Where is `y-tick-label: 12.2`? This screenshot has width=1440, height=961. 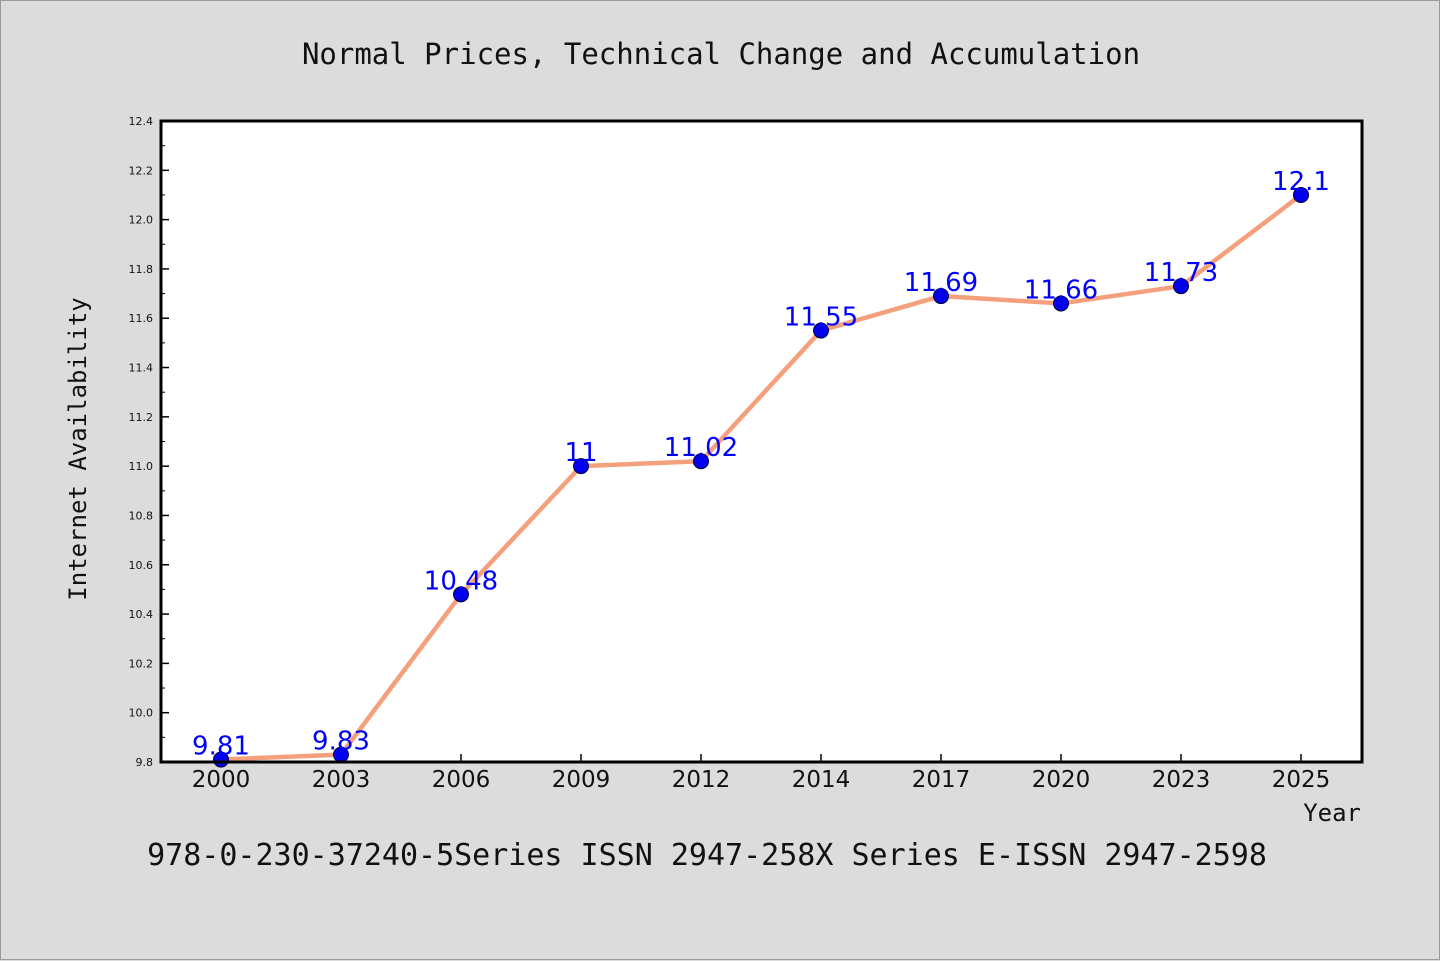
y-tick-label: 12.2 is located at coordinates (141, 170).